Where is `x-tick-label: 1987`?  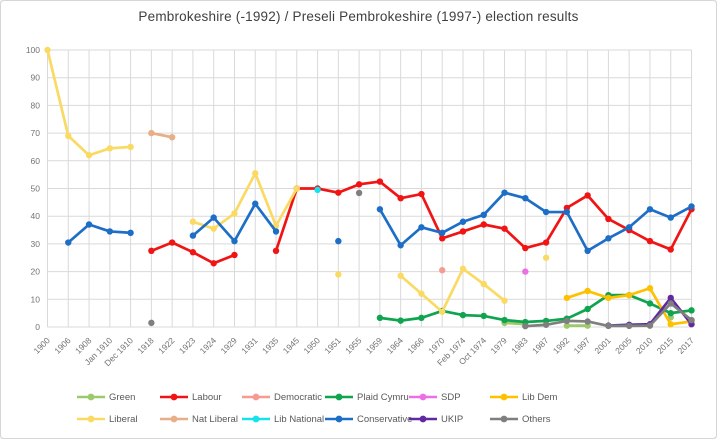
x-tick-label: 1987 is located at coordinates (540, 345).